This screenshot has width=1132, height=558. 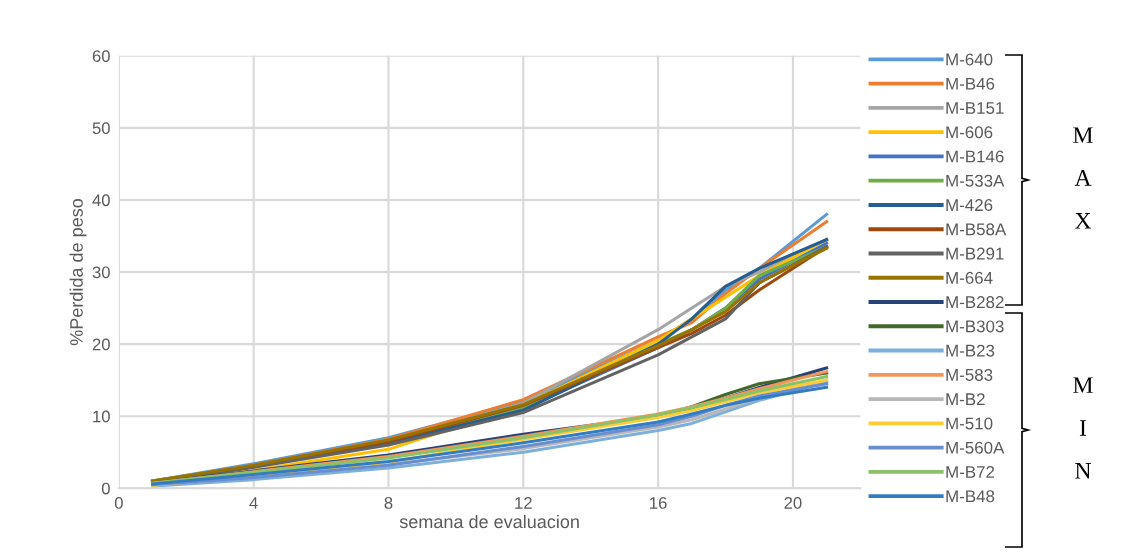 I want to click on legend-label: M-664, so click(x=969, y=277).